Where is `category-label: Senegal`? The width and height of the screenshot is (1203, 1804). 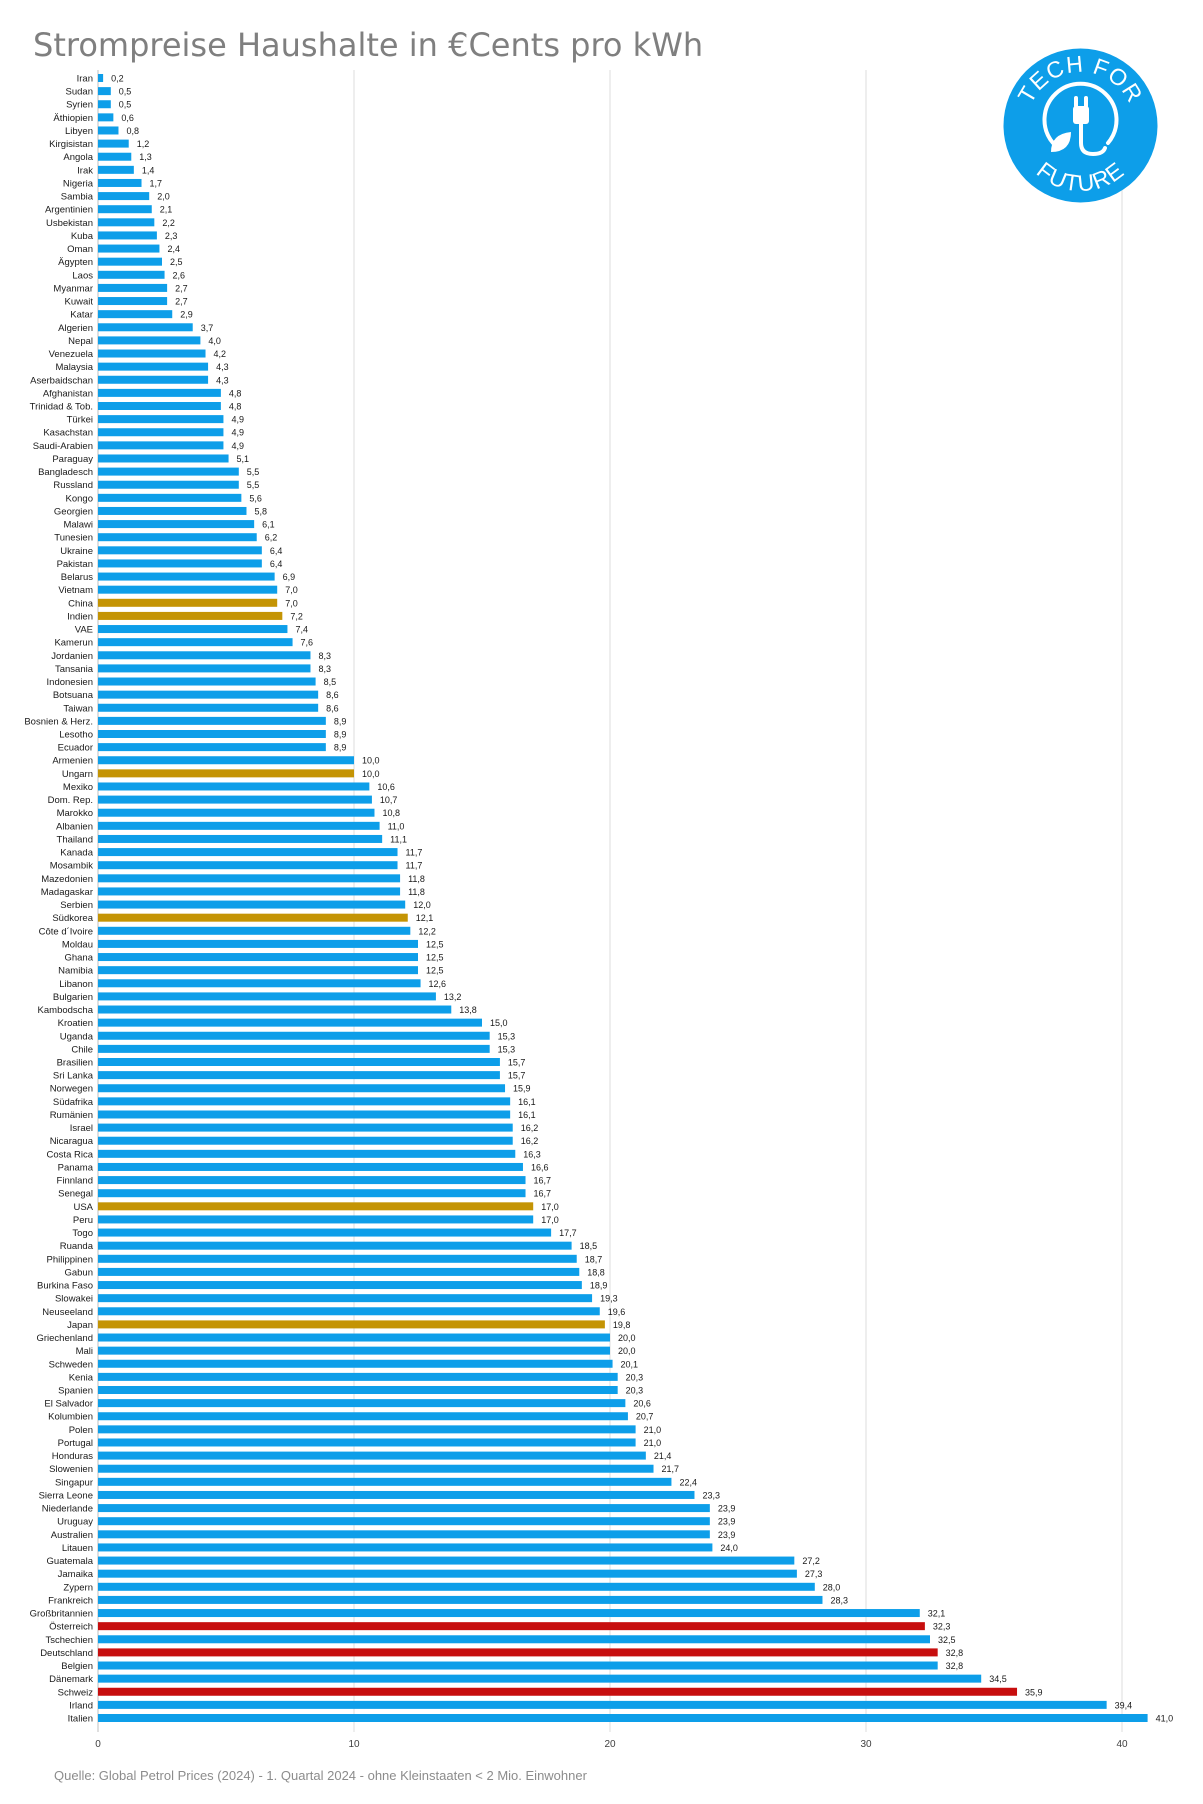 category-label: Senegal is located at coordinates (75, 1194).